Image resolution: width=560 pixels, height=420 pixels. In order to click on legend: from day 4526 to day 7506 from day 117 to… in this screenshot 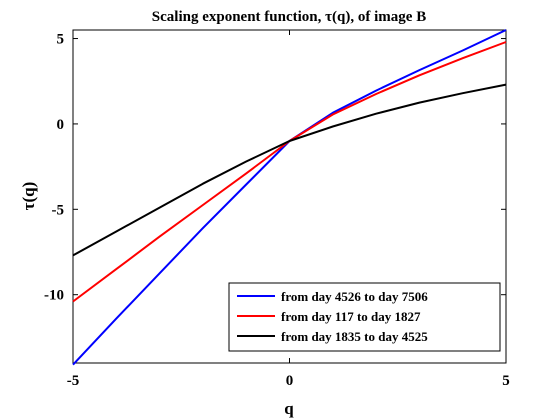, I will do `click(364, 317)`.